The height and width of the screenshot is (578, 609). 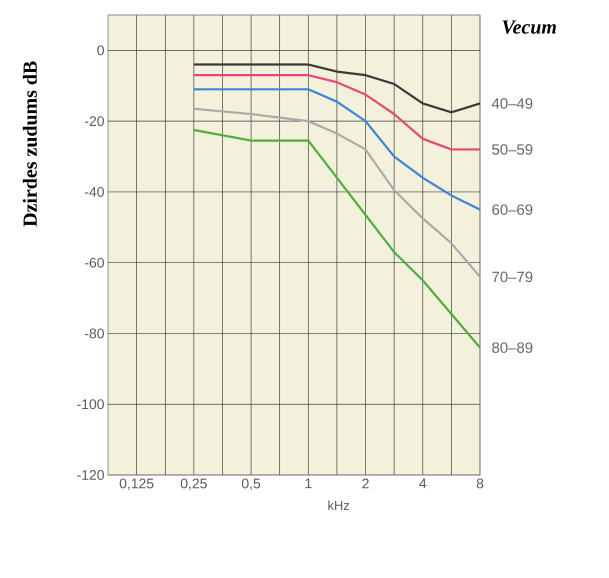 What do you see at coordinates (94, 121) in the screenshot?
I see `y-tick-label: -20` at bounding box center [94, 121].